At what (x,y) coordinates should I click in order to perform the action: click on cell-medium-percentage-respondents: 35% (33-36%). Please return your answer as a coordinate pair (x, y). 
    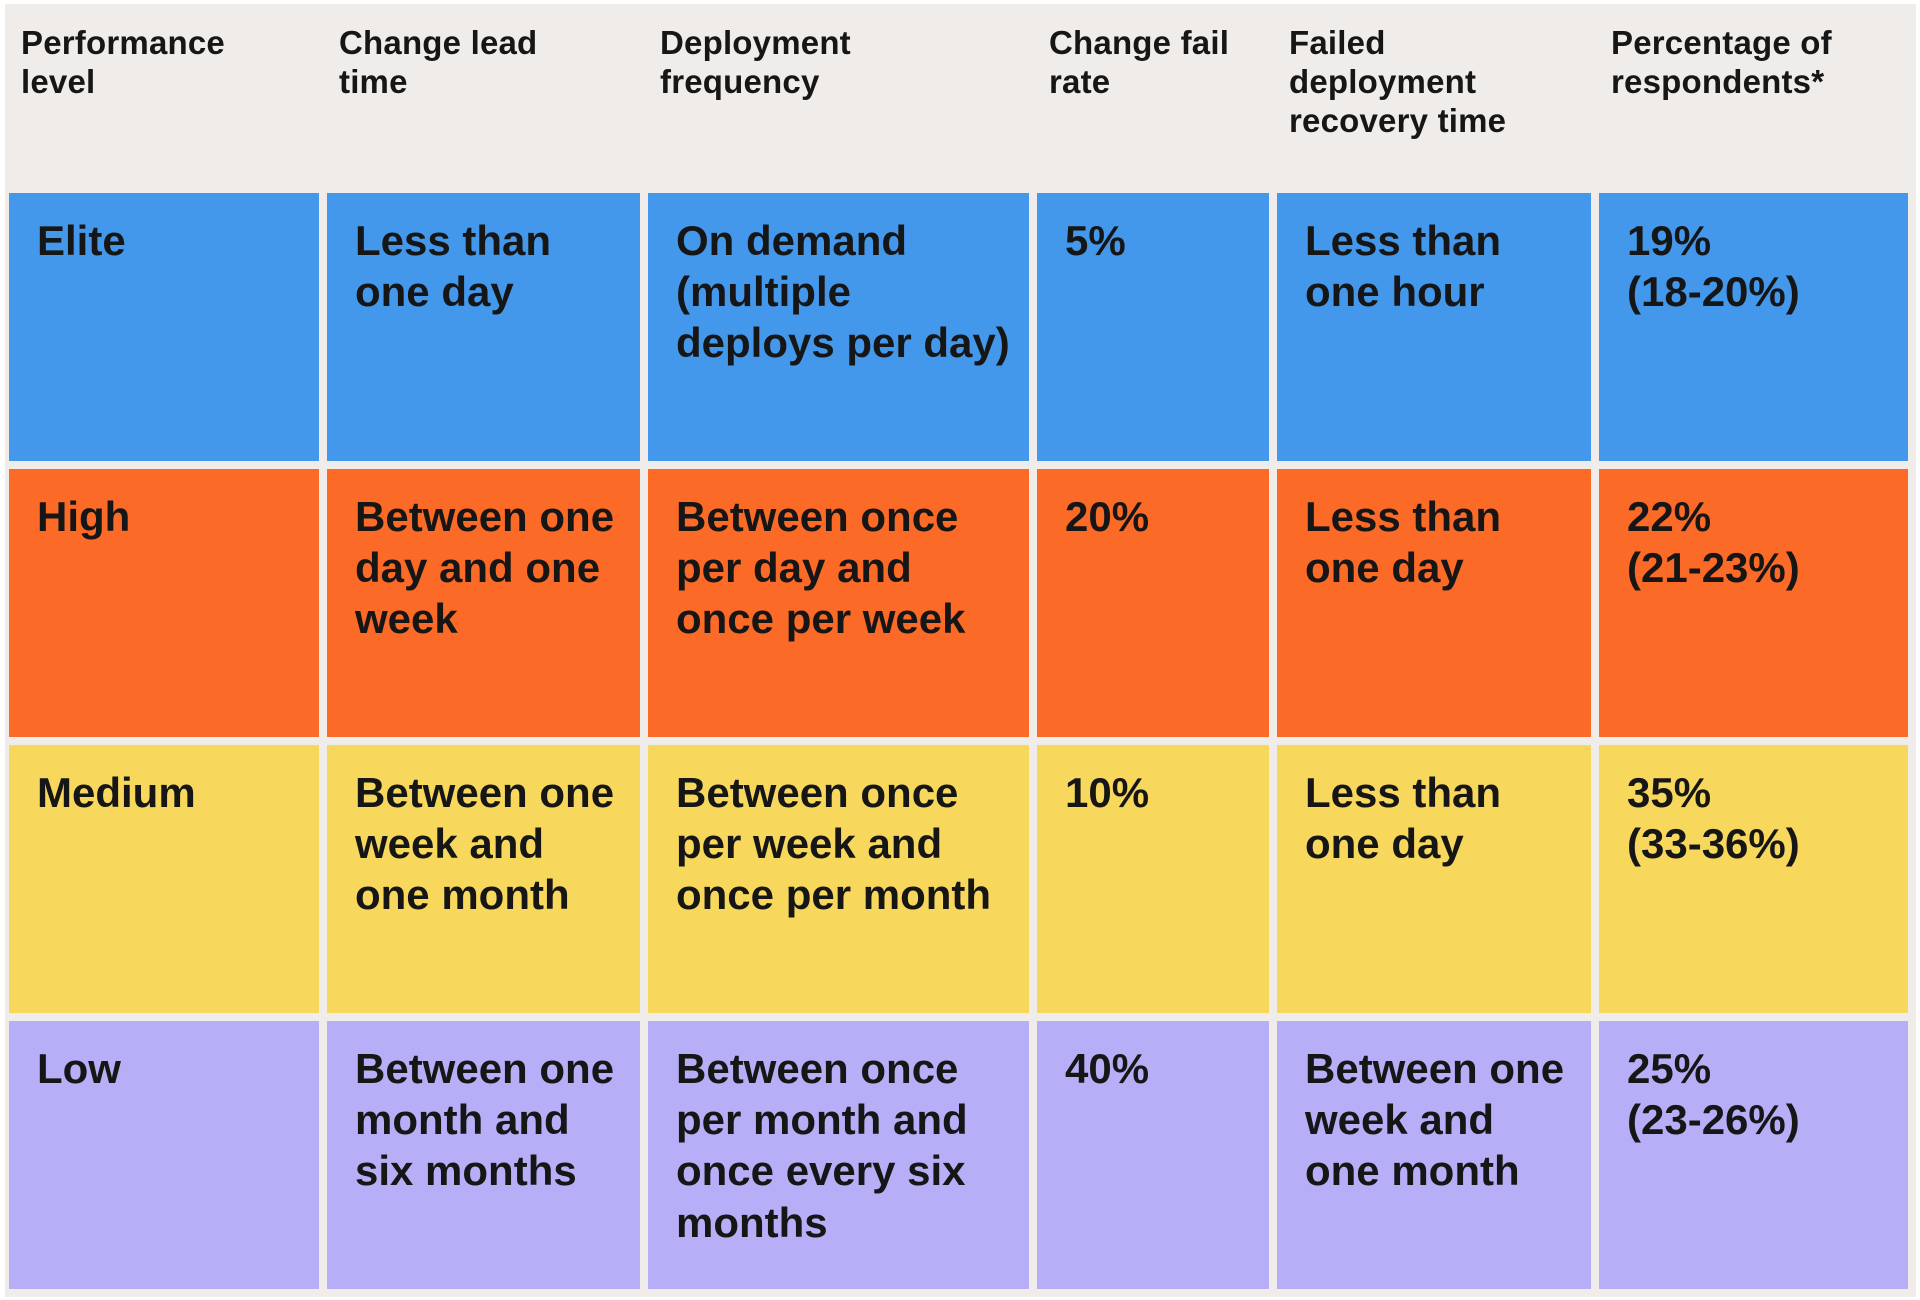
    Looking at the image, I should click on (1753, 879).